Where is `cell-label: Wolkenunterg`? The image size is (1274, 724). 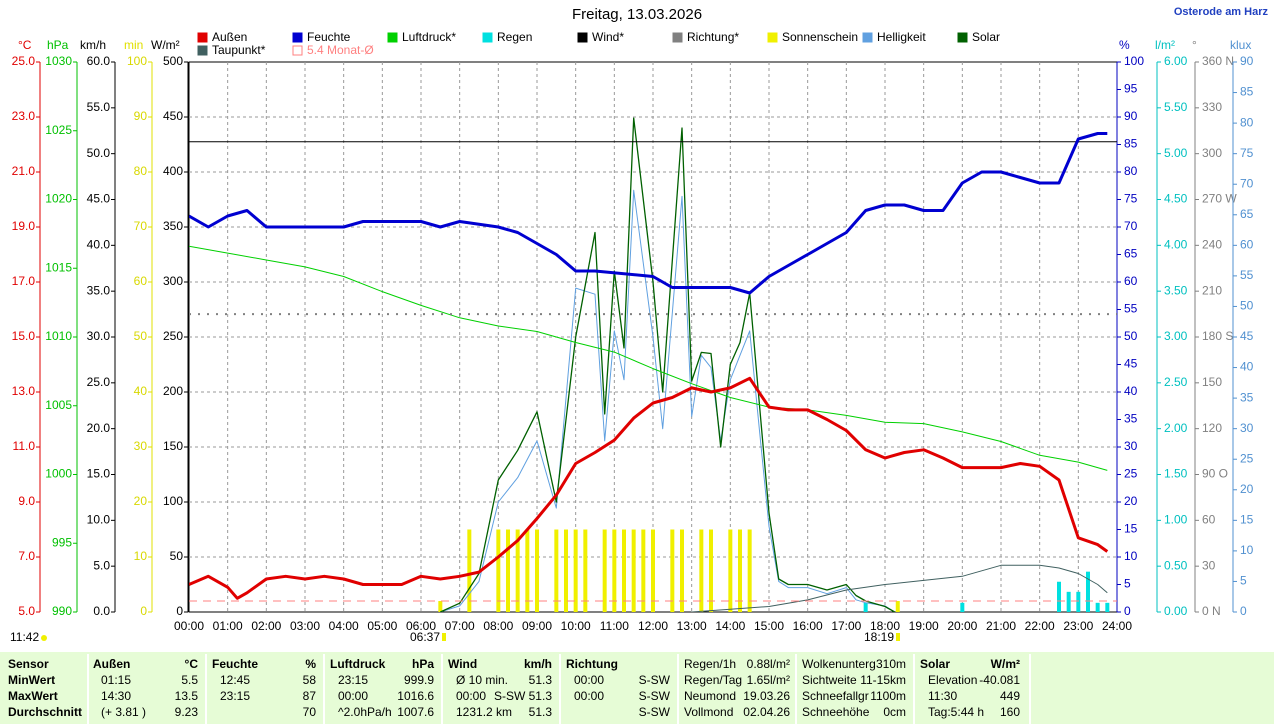 cell-label: Wolkenunterg is located at coordinates (839, 664).